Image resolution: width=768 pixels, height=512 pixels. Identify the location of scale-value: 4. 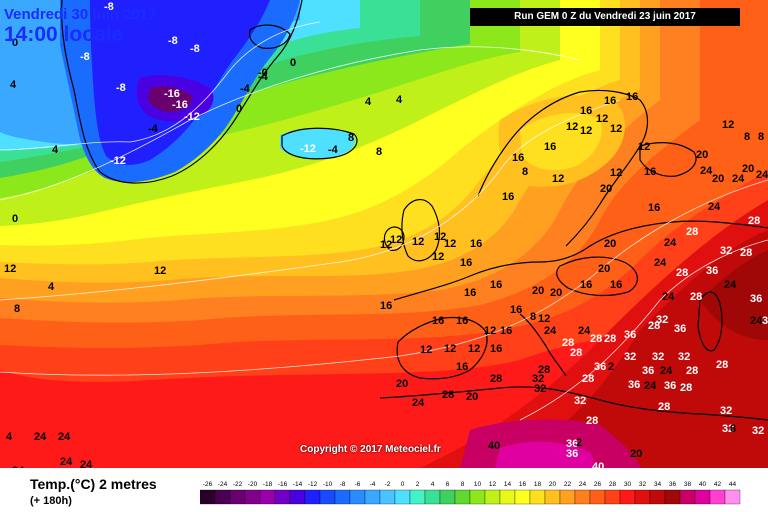
(433, 484).